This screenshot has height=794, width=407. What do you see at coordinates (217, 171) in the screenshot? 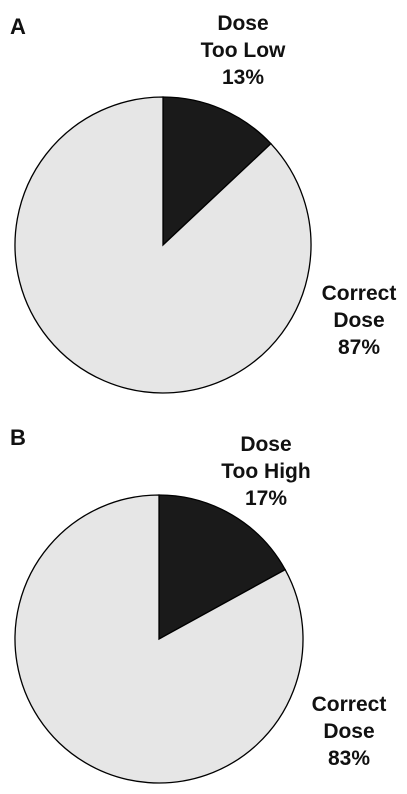
I see `pie-a-slice-dose-too-low` at bounding box center [217, 171].